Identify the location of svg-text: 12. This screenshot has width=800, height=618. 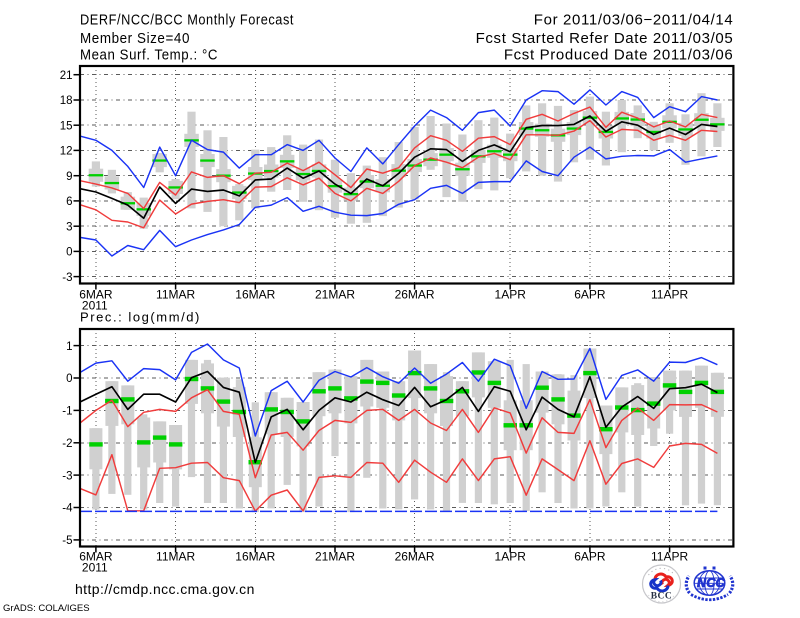
(66, 152).